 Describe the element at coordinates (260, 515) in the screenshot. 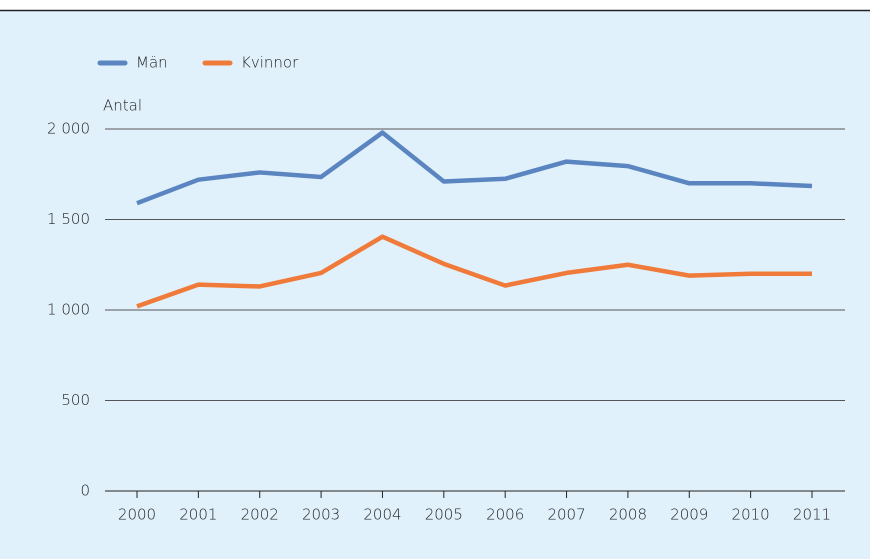

I see `x-tick-label: 2002` at that location.